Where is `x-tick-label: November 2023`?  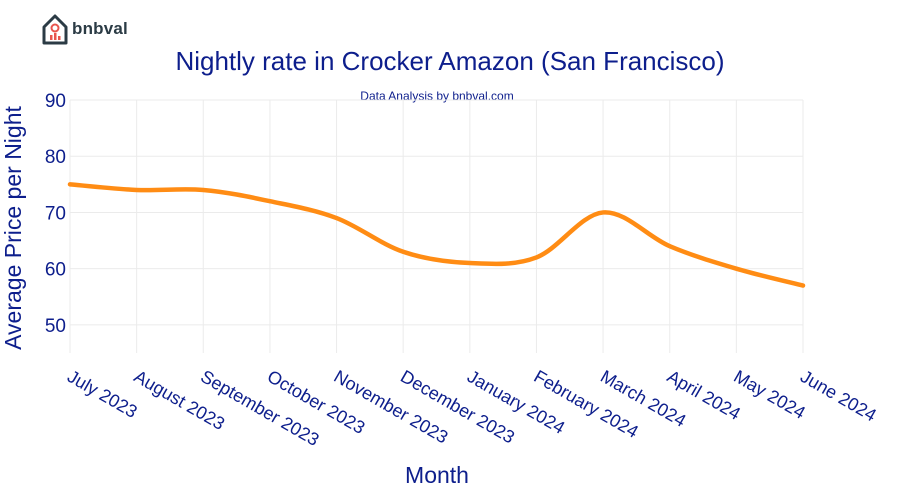 x-tick-label: November 2023 is located at coordinates (391, 406).